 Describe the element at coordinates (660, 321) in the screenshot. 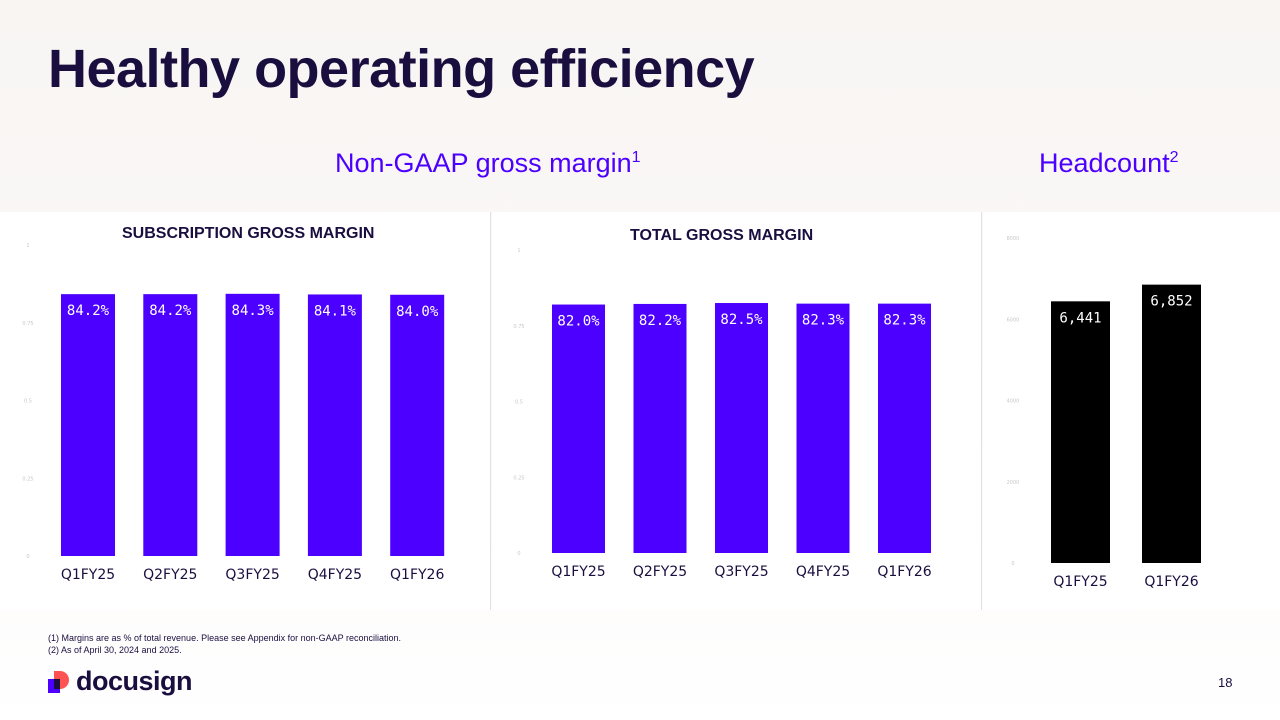

I see `data-label: 82.2%` at that location.